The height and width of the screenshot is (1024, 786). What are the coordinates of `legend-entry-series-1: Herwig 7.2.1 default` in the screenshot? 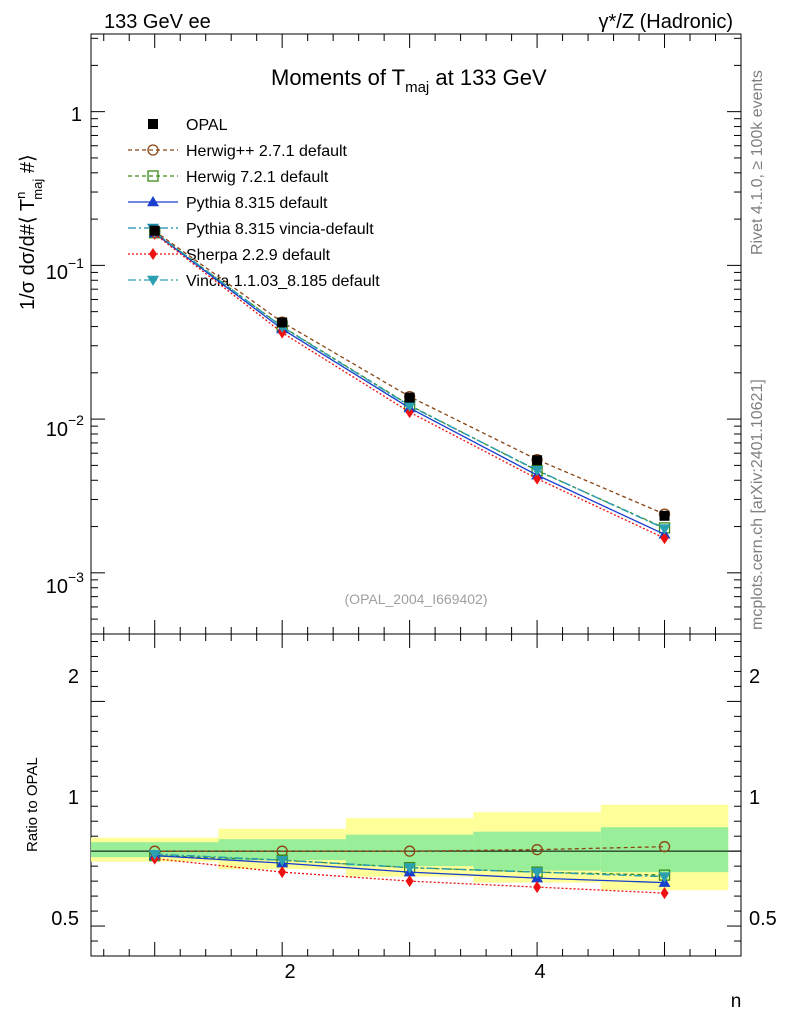 It's located at (228, 177).